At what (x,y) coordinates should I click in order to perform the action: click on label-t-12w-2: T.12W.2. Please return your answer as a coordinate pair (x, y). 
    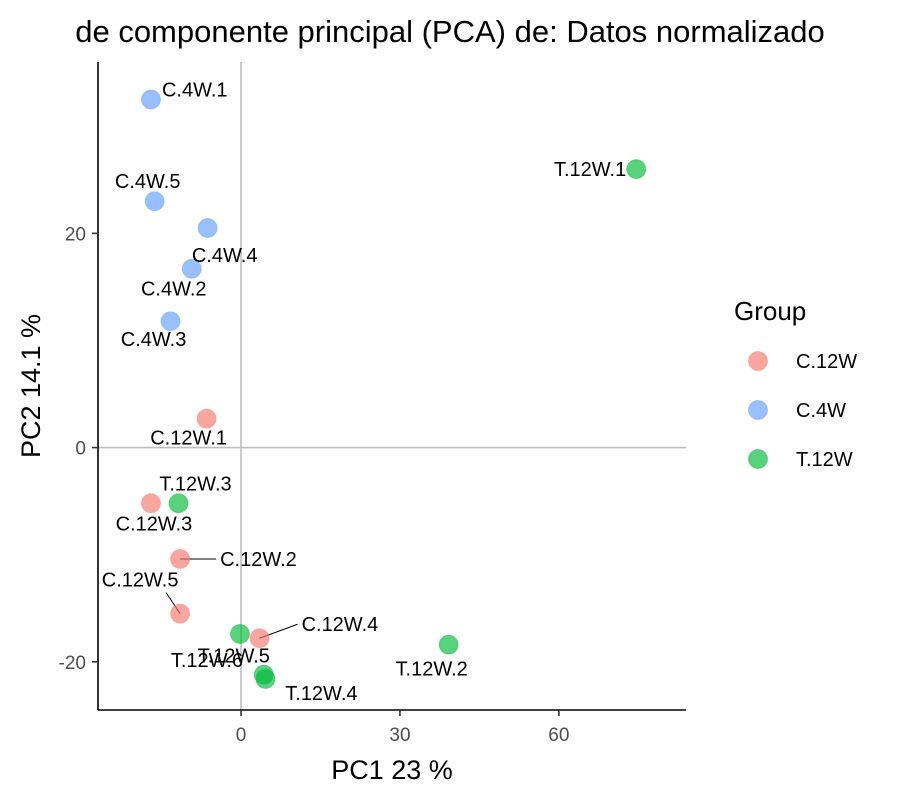
    Looking at the image, I should click on (432, 670).